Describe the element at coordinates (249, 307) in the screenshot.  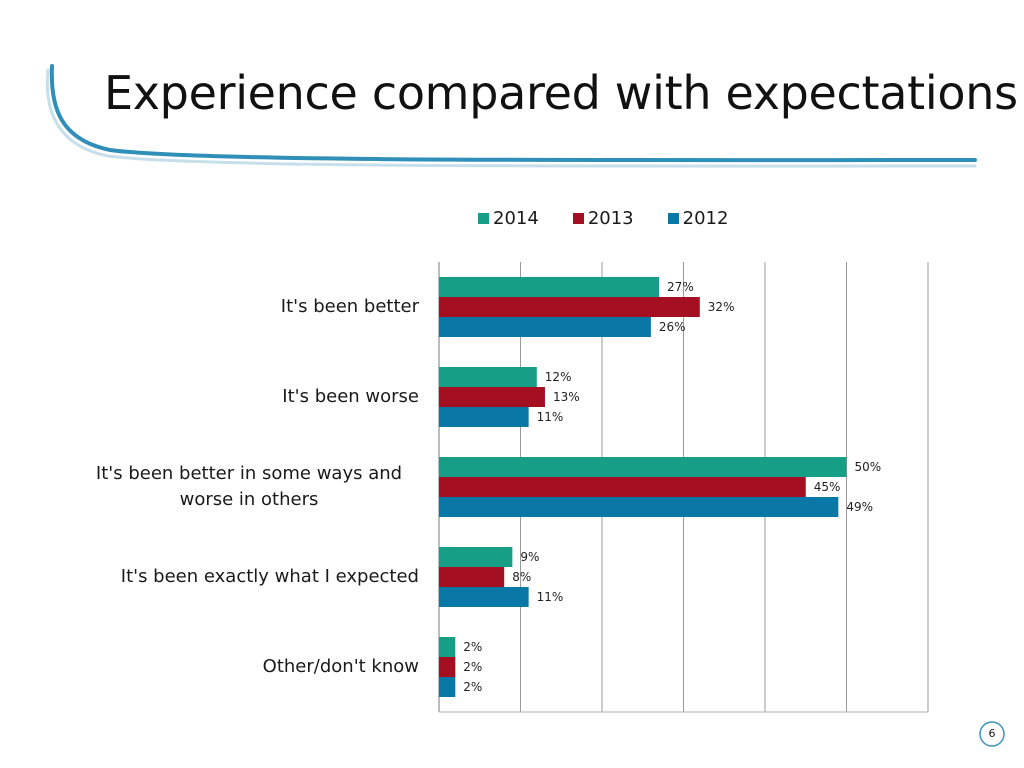
I see `category-label: It's been better` at that location.